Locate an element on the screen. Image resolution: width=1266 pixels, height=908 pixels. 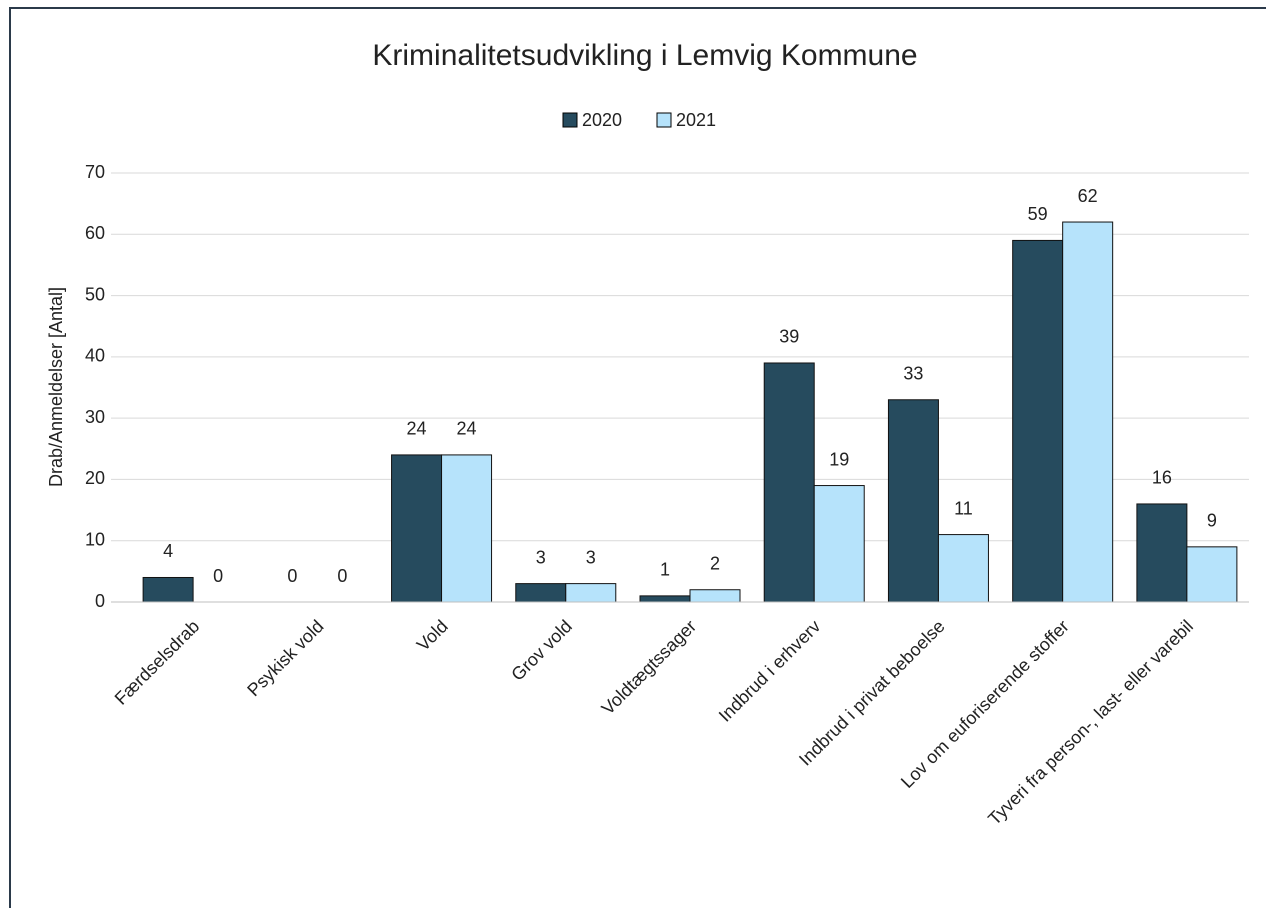
y-axis-title: Drab/Anmeldelser [Antal] is located at coordinates (56, 387).